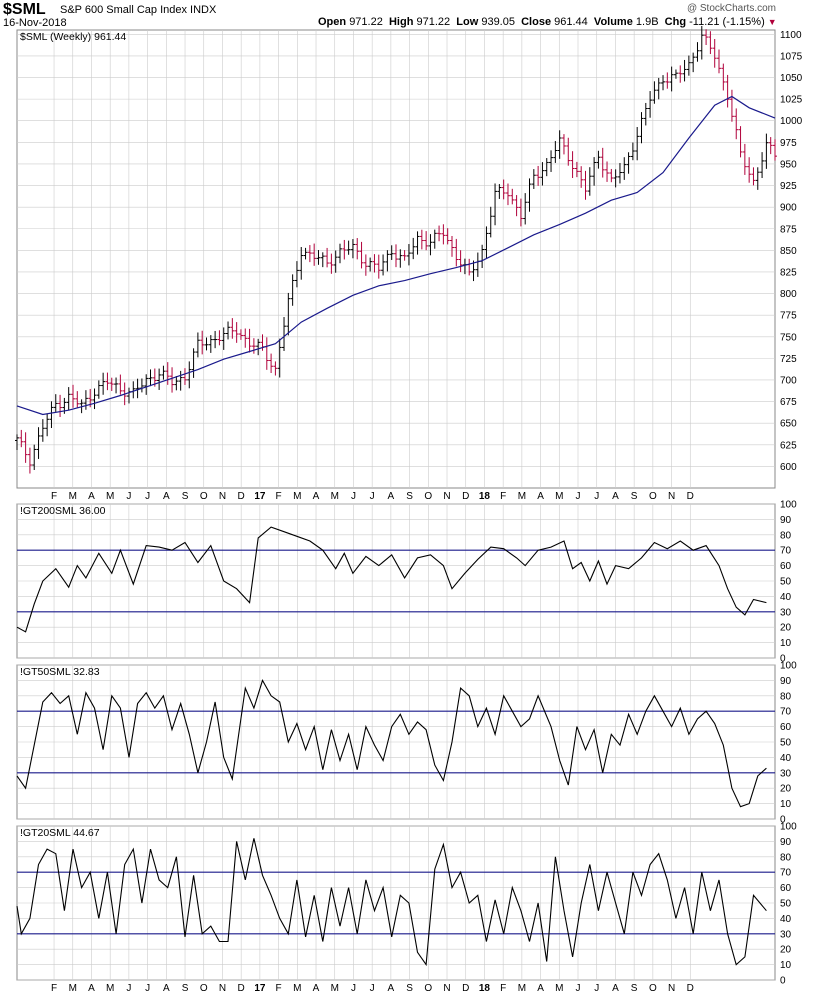 The image size is (820, 1000). I want to click on watermark: @ StockCharts.com, so click(731, 8).